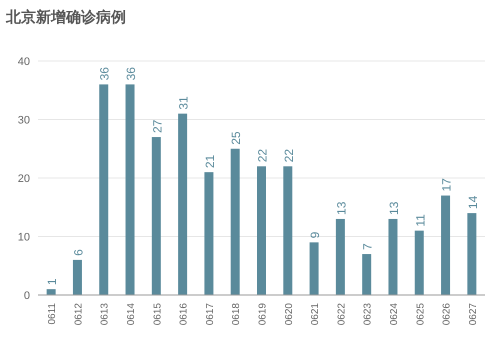 This screenshot has height=344, width=499. Describe the element at coordinates (52, 282) in the screenshot. I see `data-label: 1` at that location.